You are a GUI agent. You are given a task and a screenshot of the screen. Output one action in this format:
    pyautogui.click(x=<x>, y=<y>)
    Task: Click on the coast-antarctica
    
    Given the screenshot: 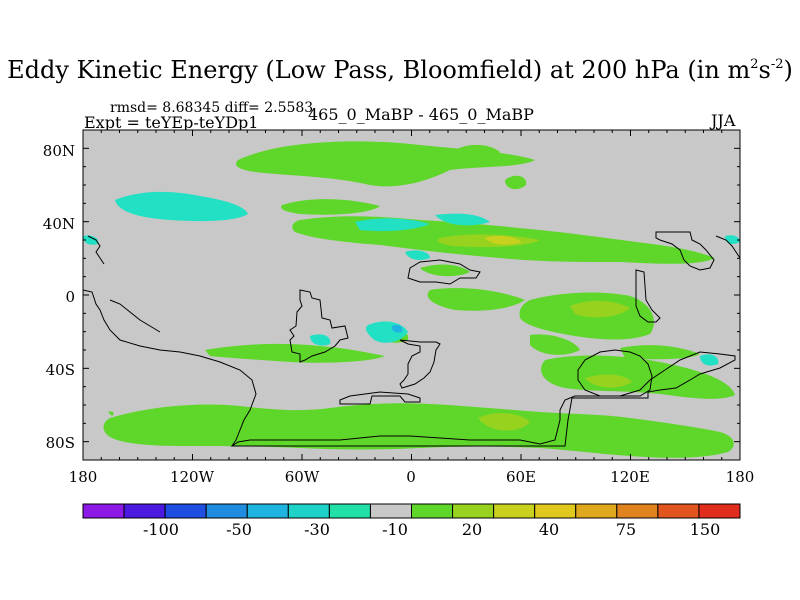 What is the action you would take?
    pyautogui.click(x=483, y=399)
    